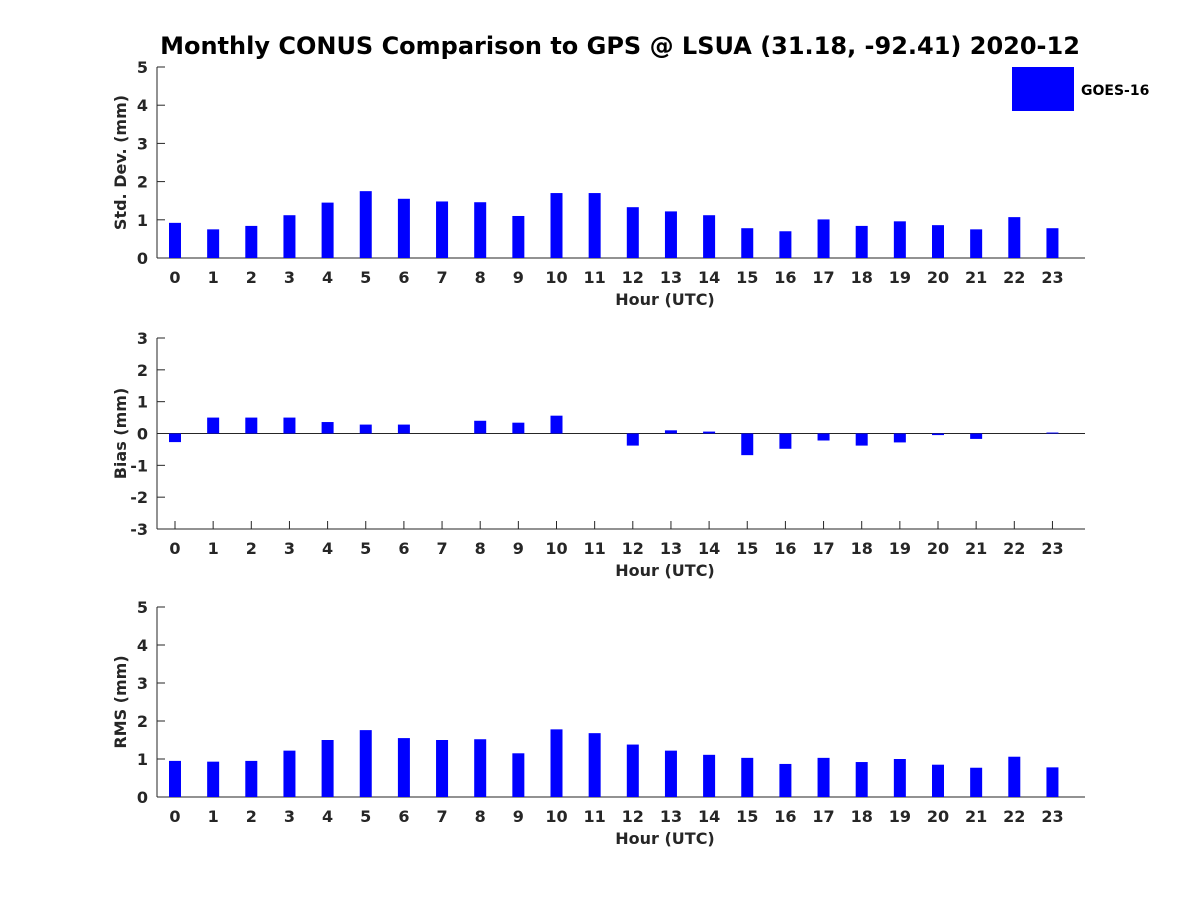 The image size is (1200, 900). Describe the element at coordinates (709, 548) in the screenshot. I see `x-tick-label: 14` at that location.